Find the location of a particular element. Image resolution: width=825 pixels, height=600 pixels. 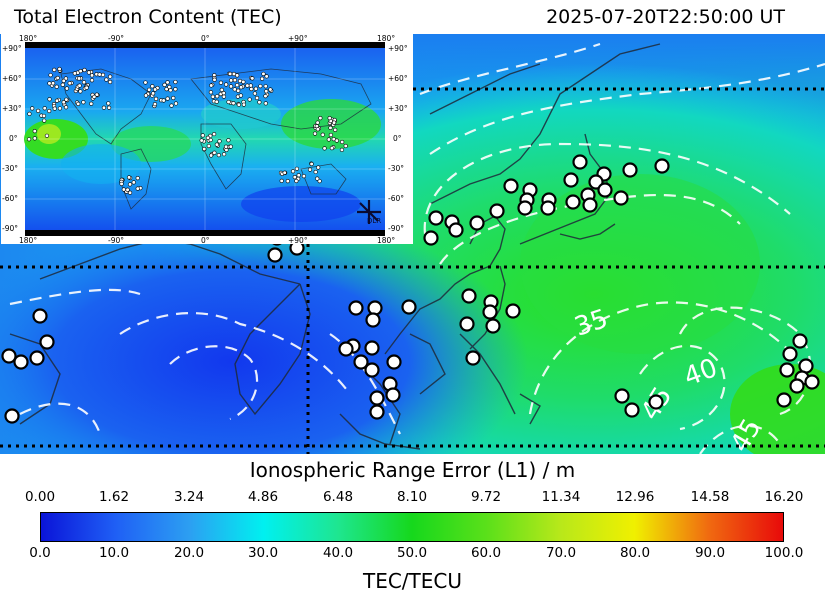

inset-left-label: +60° is located at coordinates (12, 78).